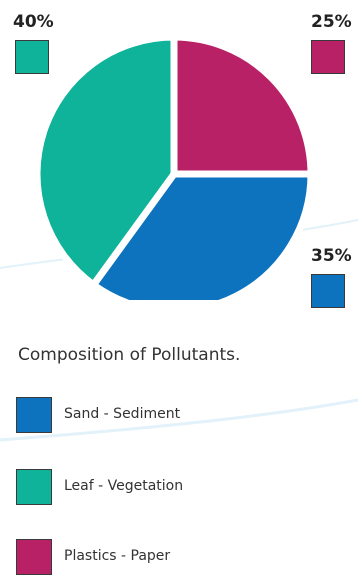 Image resolution: width=358 pixels, height=575 pixels. Describe the element at coordinates (34, 415) in the screenshot. I see `legend-swatch-sand` at that location.